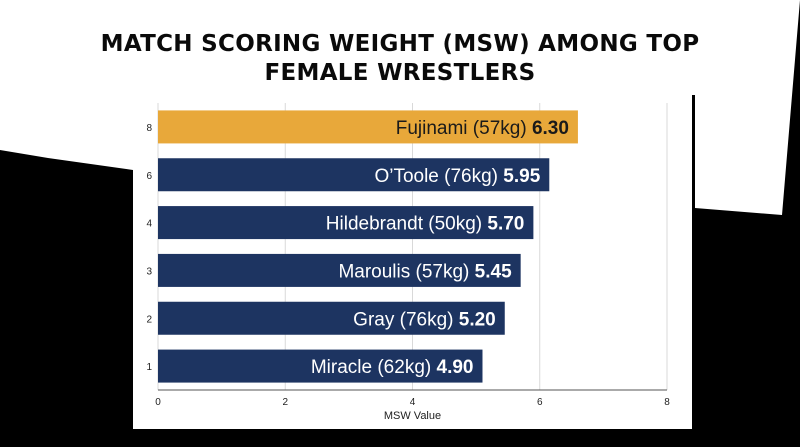  Describe the element at coordinates (412, 416) in the screenshot. I see `x-axis-title: MSW Value` at that location.